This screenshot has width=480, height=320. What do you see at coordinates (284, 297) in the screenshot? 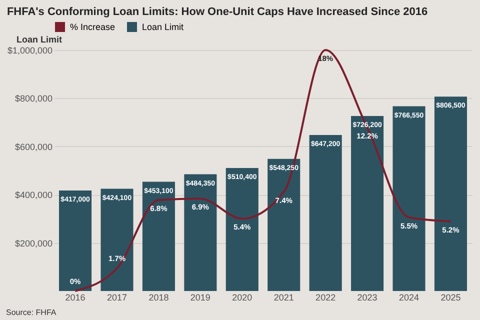
I see `x-tick-label: 2021` at bounding box center [284, 297].